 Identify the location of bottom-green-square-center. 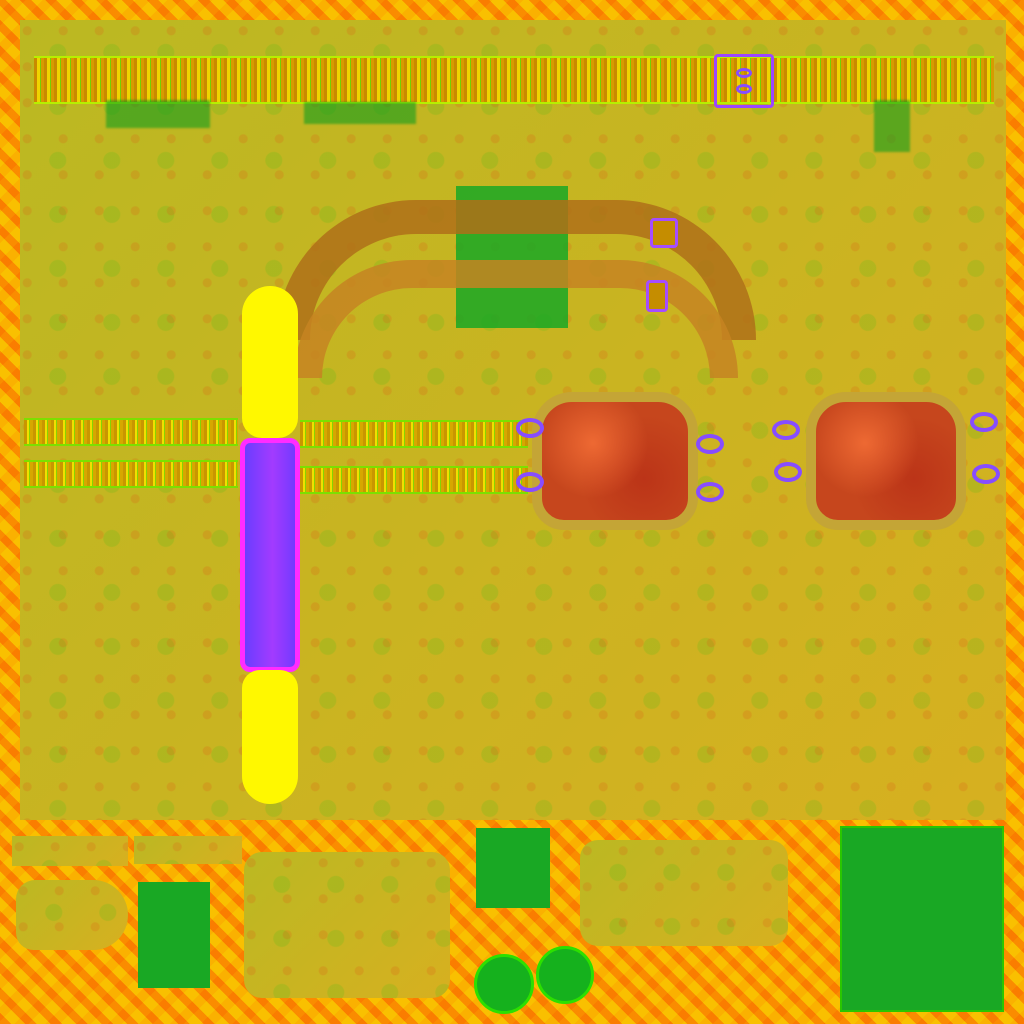
(513, 868).